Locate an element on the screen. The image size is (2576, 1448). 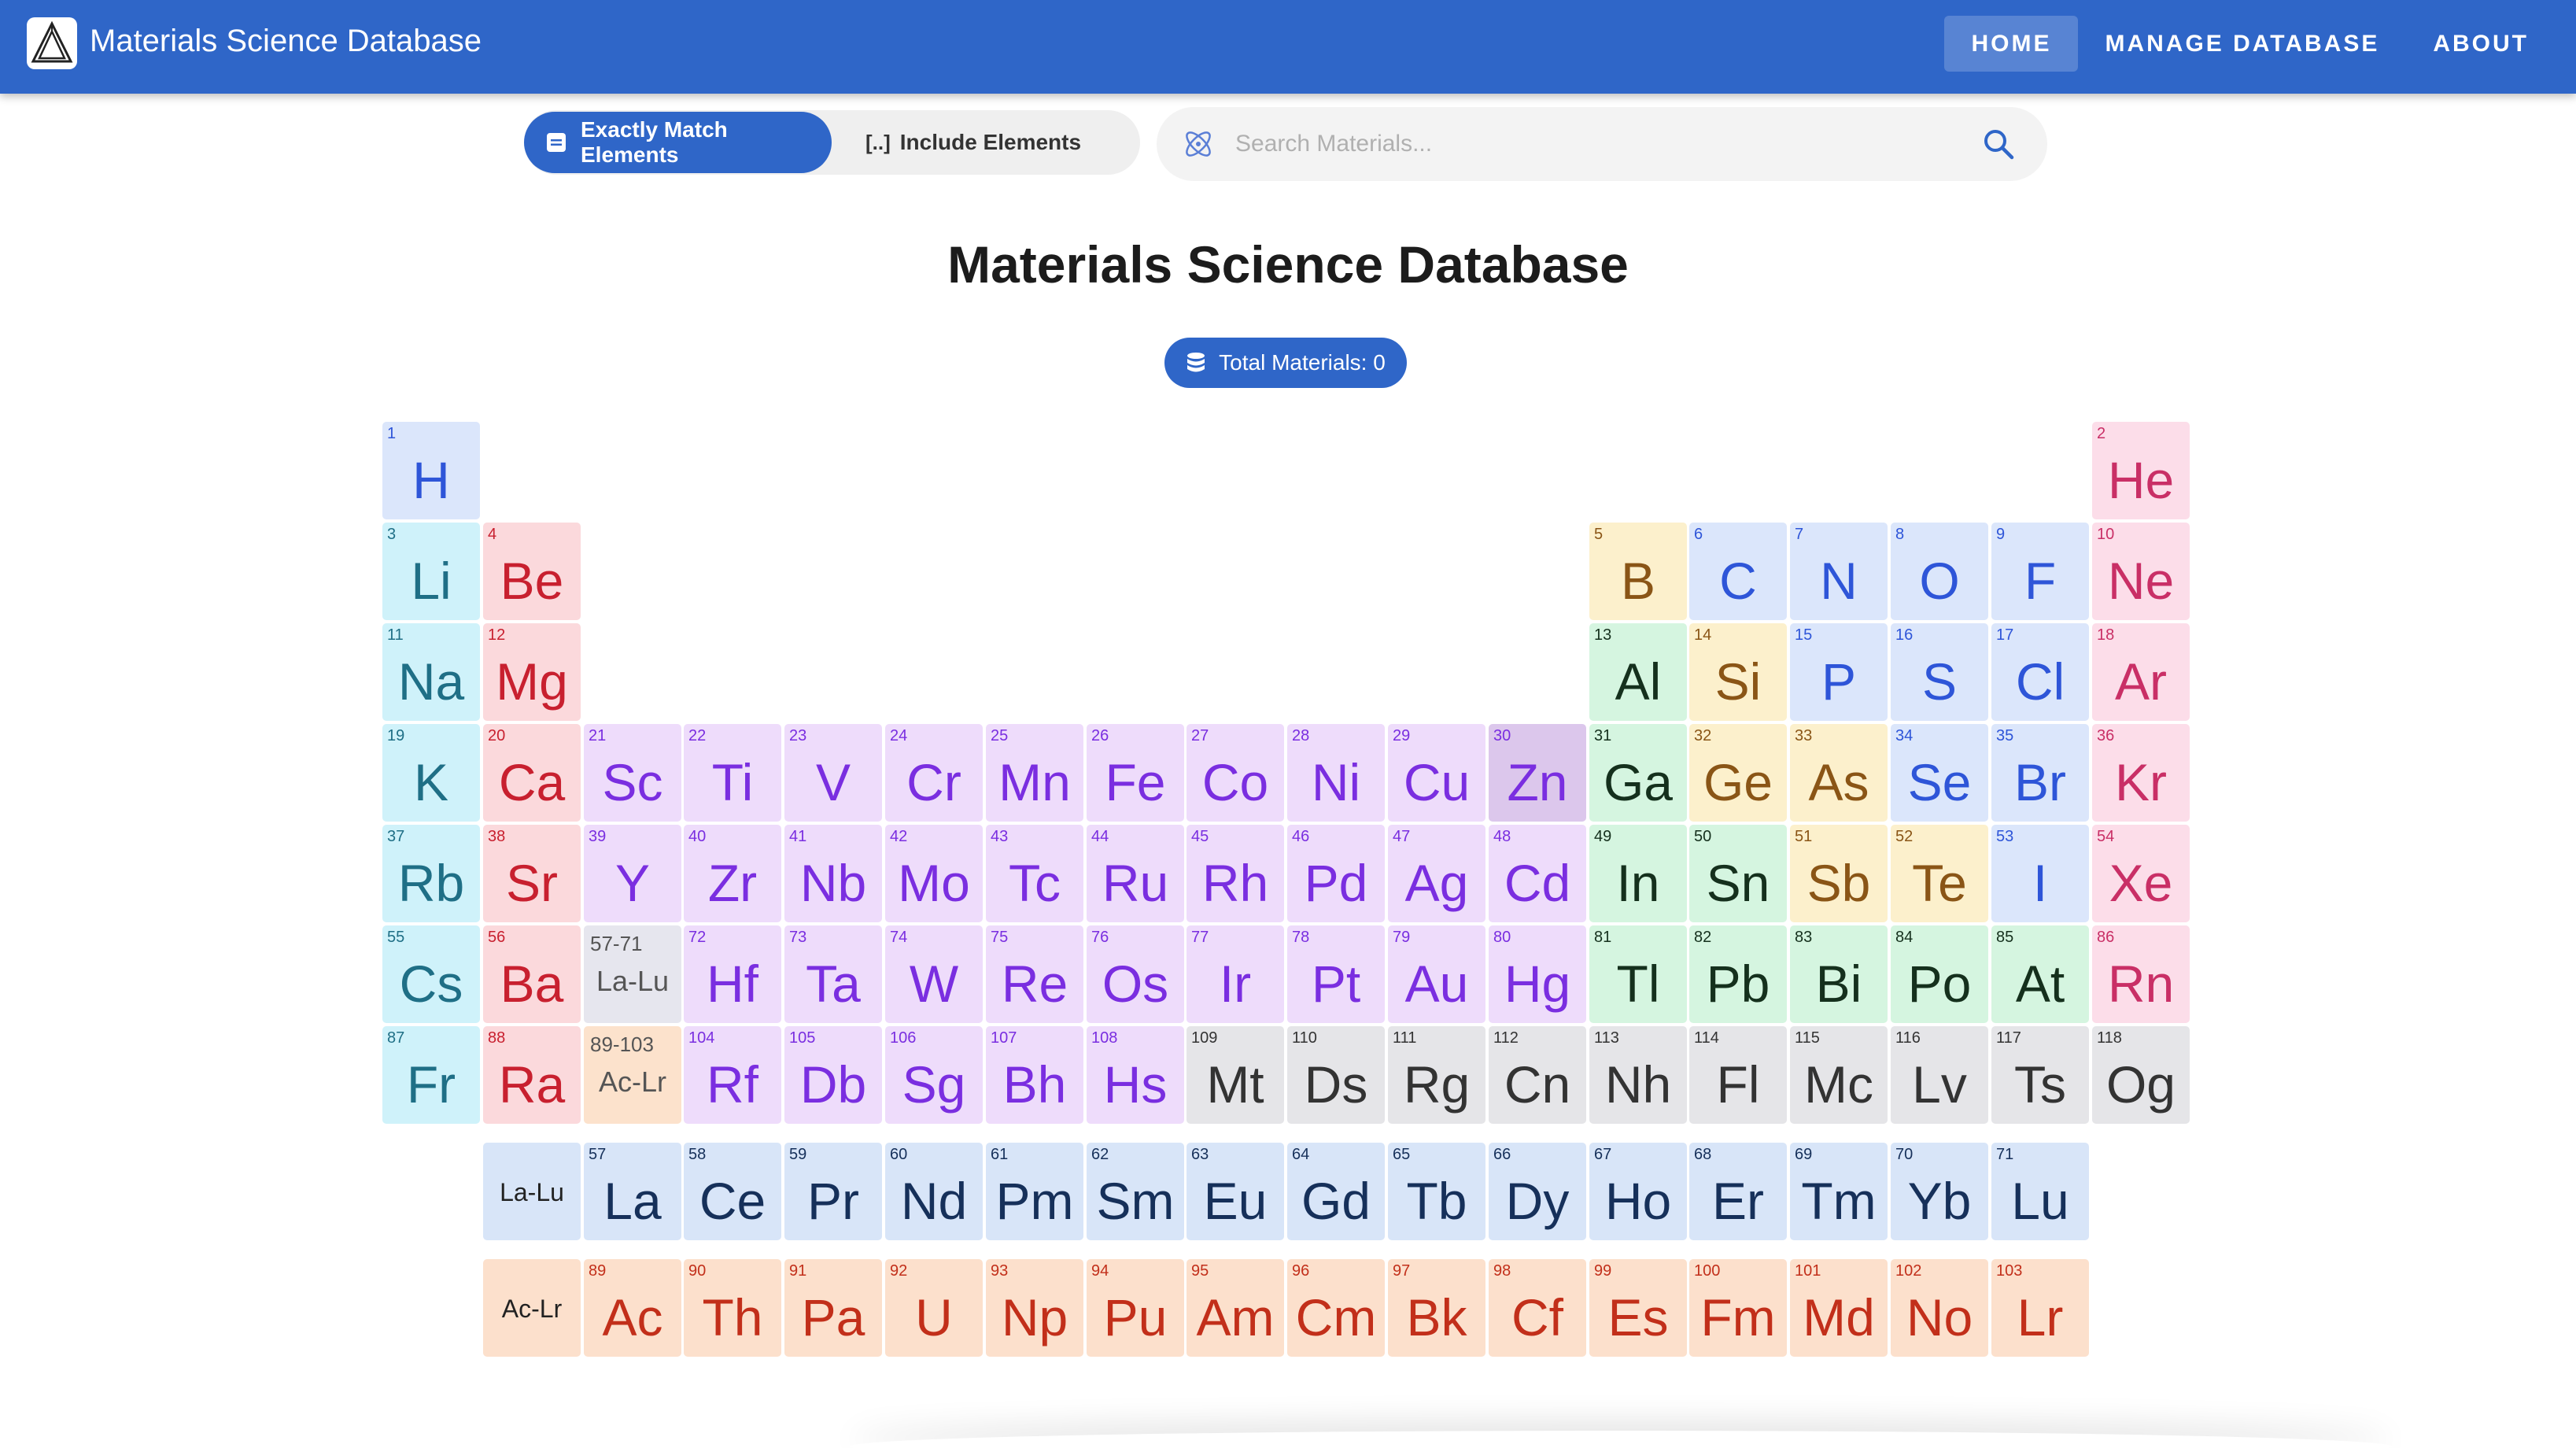
element-se: 34 Se is located at coordinates (1940, 773).